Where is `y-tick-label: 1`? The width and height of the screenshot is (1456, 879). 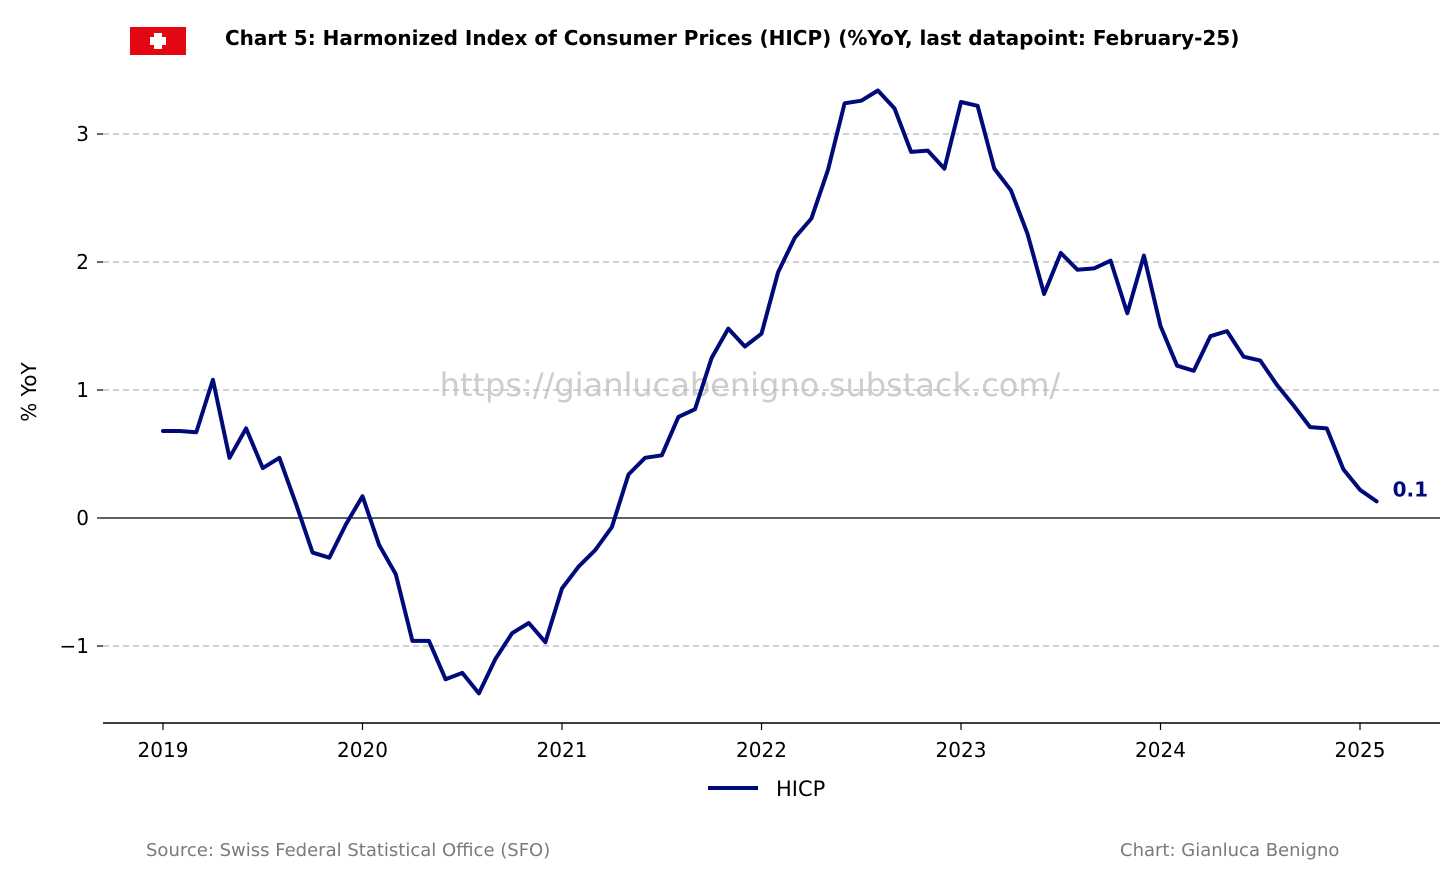 y-tick-label: 1 is located at coordinates (82, 390).